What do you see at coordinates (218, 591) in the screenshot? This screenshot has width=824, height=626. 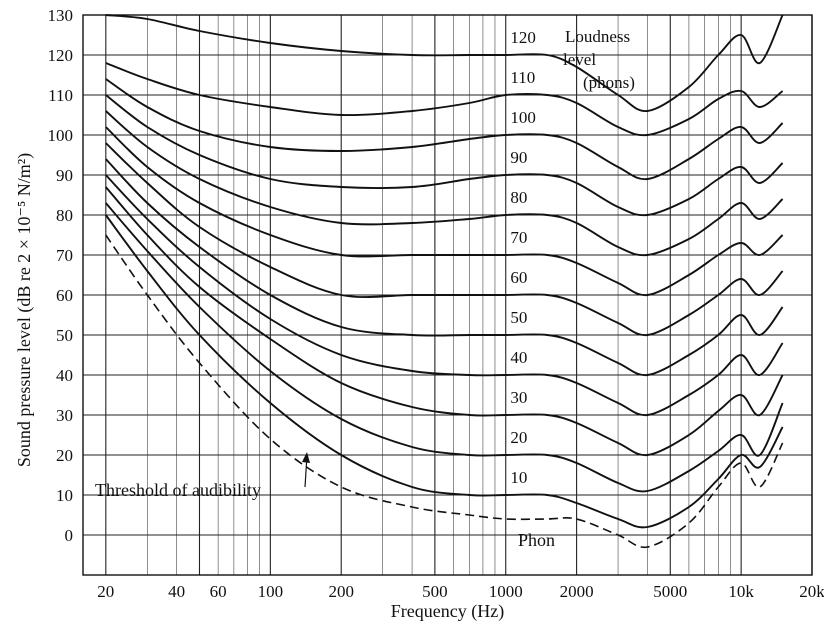 I see `x-tick-label: 60` at bounding box center [218, 591].